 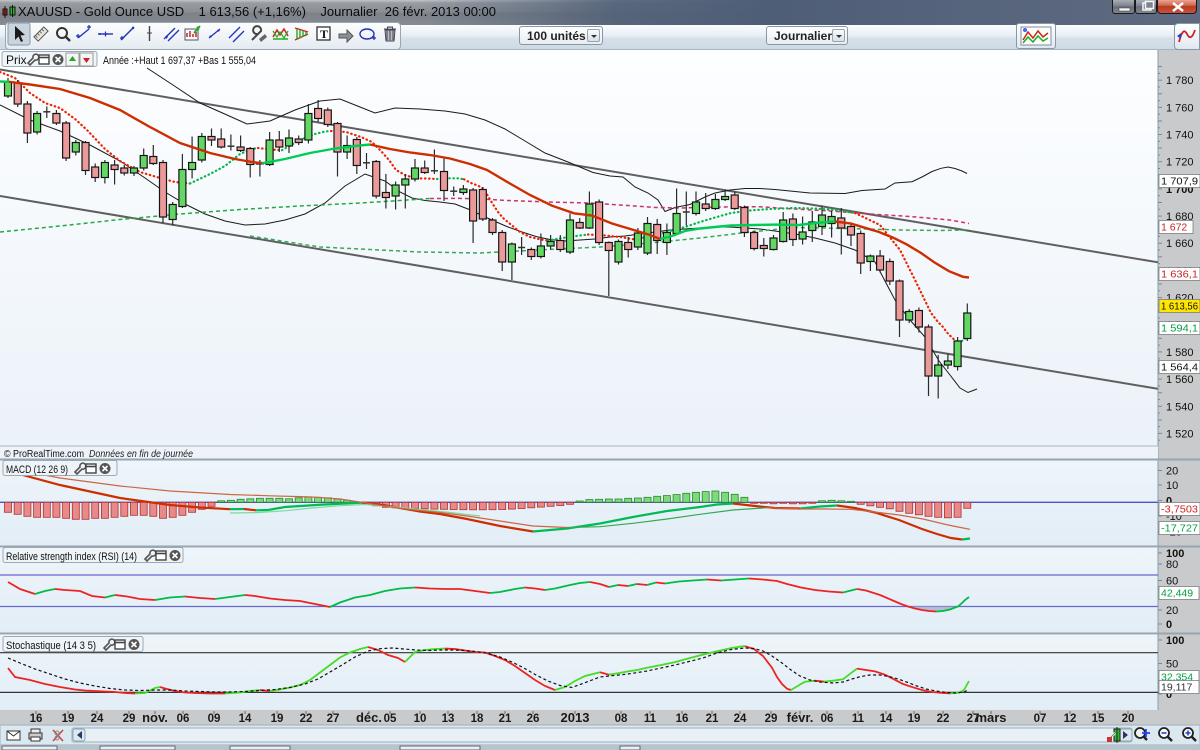 What do you see at coordinates (1180, 81) in the screenshot?
I see `svg-text: 1 780` at bounding box center [1180, 81].